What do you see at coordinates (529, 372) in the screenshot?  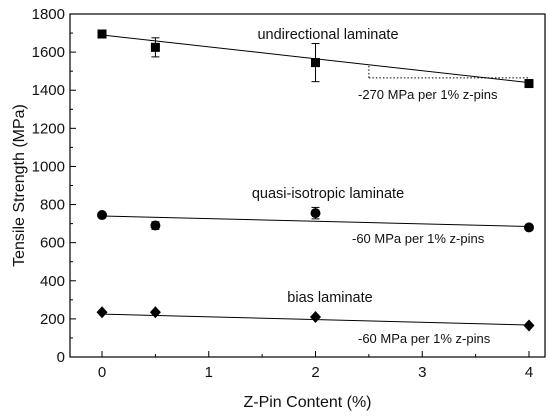 I see `x-tick-label: 4` at bounding box center [529, 372].